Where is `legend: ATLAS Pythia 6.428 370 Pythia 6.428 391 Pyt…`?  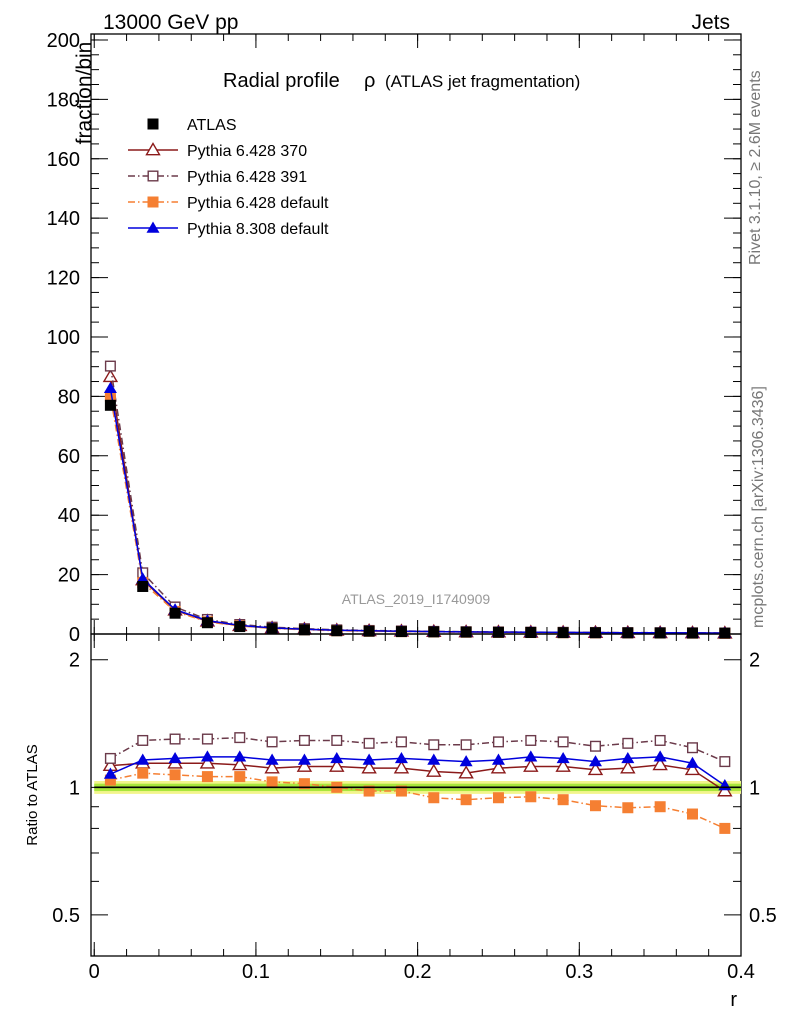 legend: ATLAS Pythia 6.428 370 Pythia 6.428 391 Pyt… is located at coordinates (228, 177).